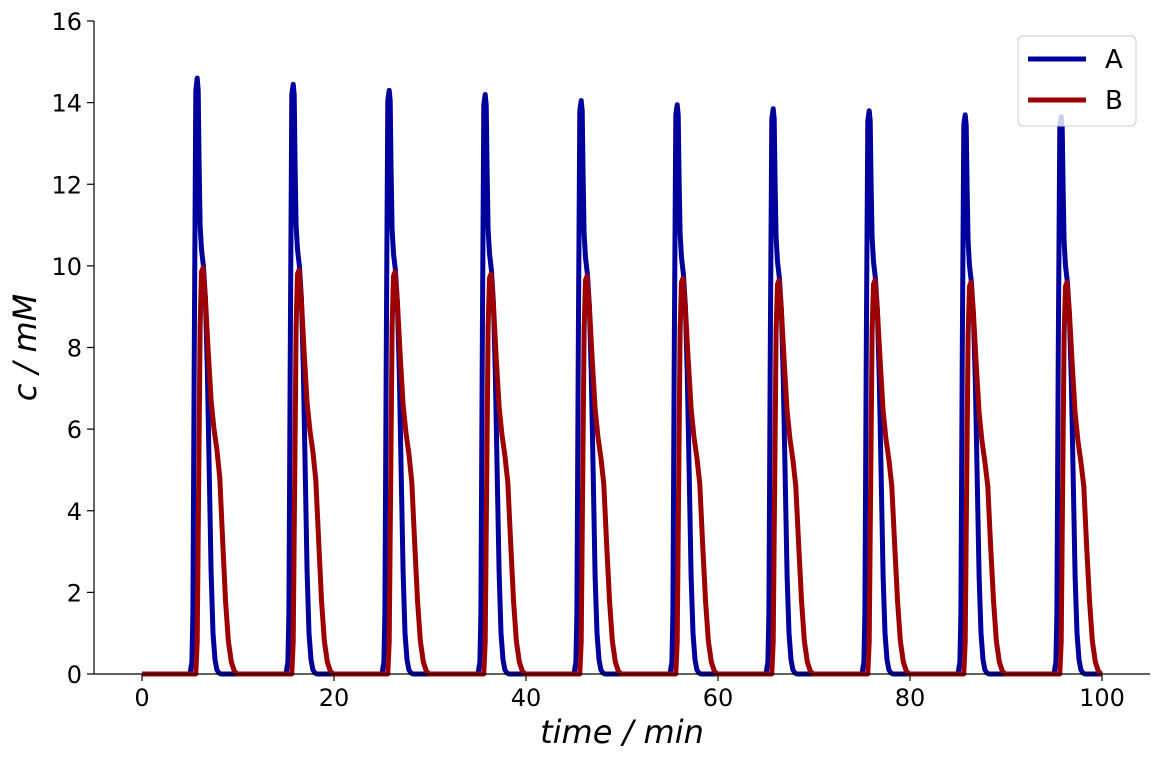  I want to click on x-tick-label: 60, so click(718, 698).